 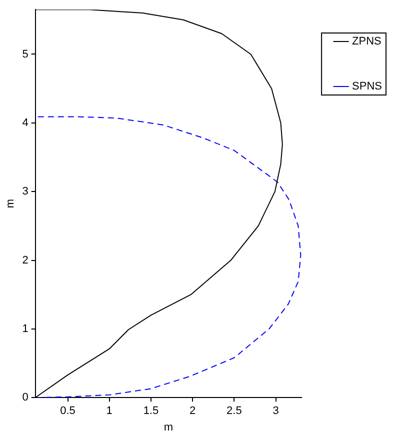 I want to click on y-tick-label: 4, so click(x=25, y=122).